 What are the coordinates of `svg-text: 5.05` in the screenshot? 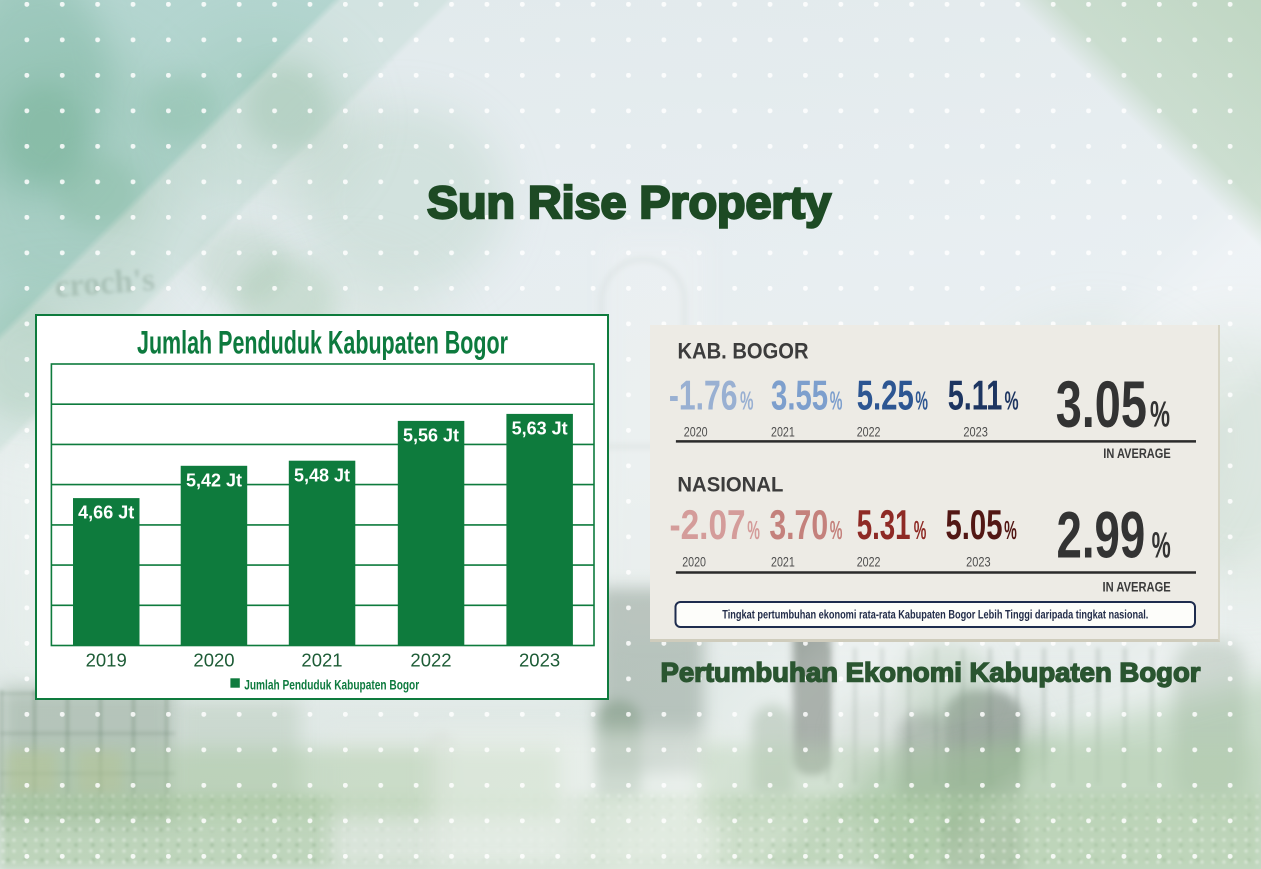 It's located at (974, 524).